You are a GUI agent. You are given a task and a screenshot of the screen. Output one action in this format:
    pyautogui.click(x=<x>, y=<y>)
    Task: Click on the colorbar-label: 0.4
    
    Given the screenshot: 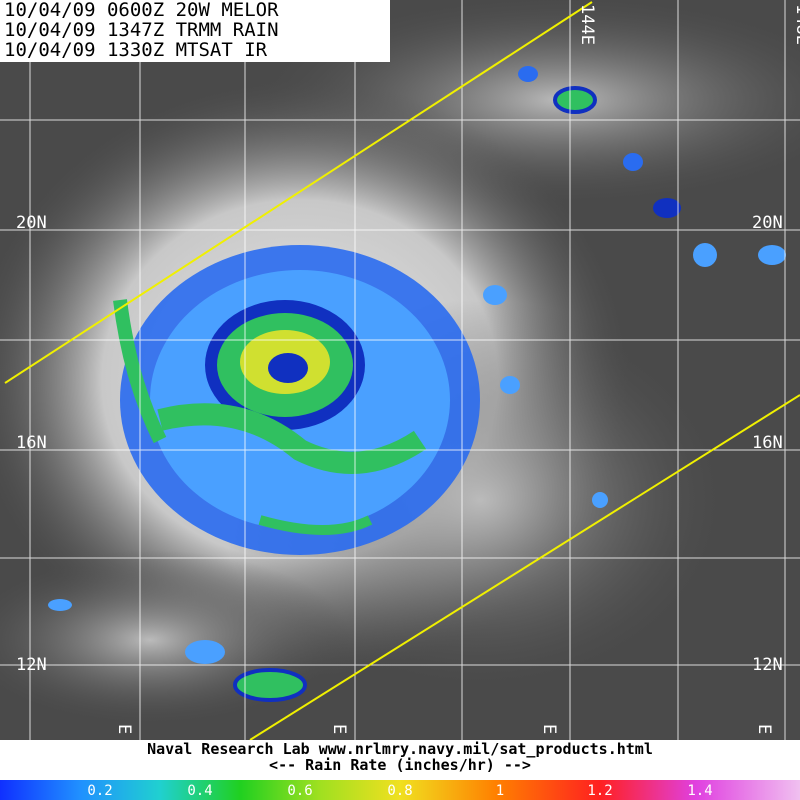 What is the action you would take?
    pyautogui.click(x=199, y=791)
    